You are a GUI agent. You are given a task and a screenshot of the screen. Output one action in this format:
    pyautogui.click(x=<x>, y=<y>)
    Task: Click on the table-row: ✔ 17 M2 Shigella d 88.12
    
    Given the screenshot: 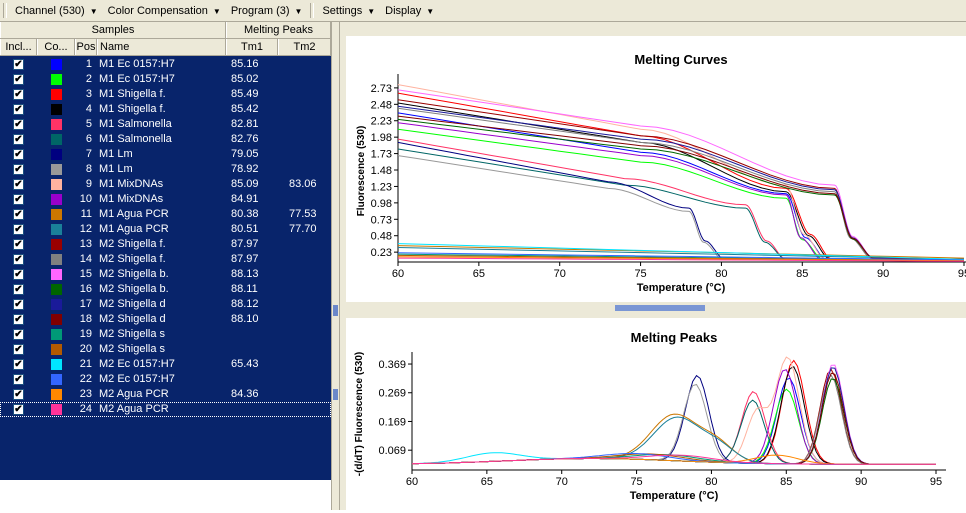 What is the action you would take?
    pyautogui.click(x=165, y=304)
    